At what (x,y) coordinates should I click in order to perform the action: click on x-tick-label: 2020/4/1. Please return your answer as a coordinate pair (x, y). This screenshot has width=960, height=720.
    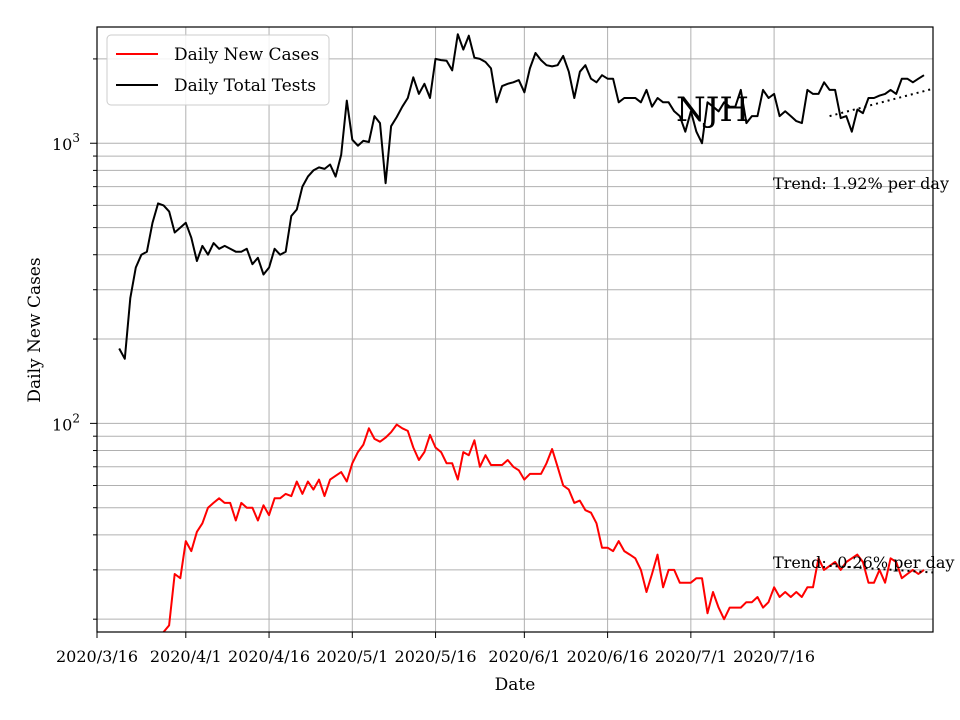
    Looking at the image, I should click on (186, 656).